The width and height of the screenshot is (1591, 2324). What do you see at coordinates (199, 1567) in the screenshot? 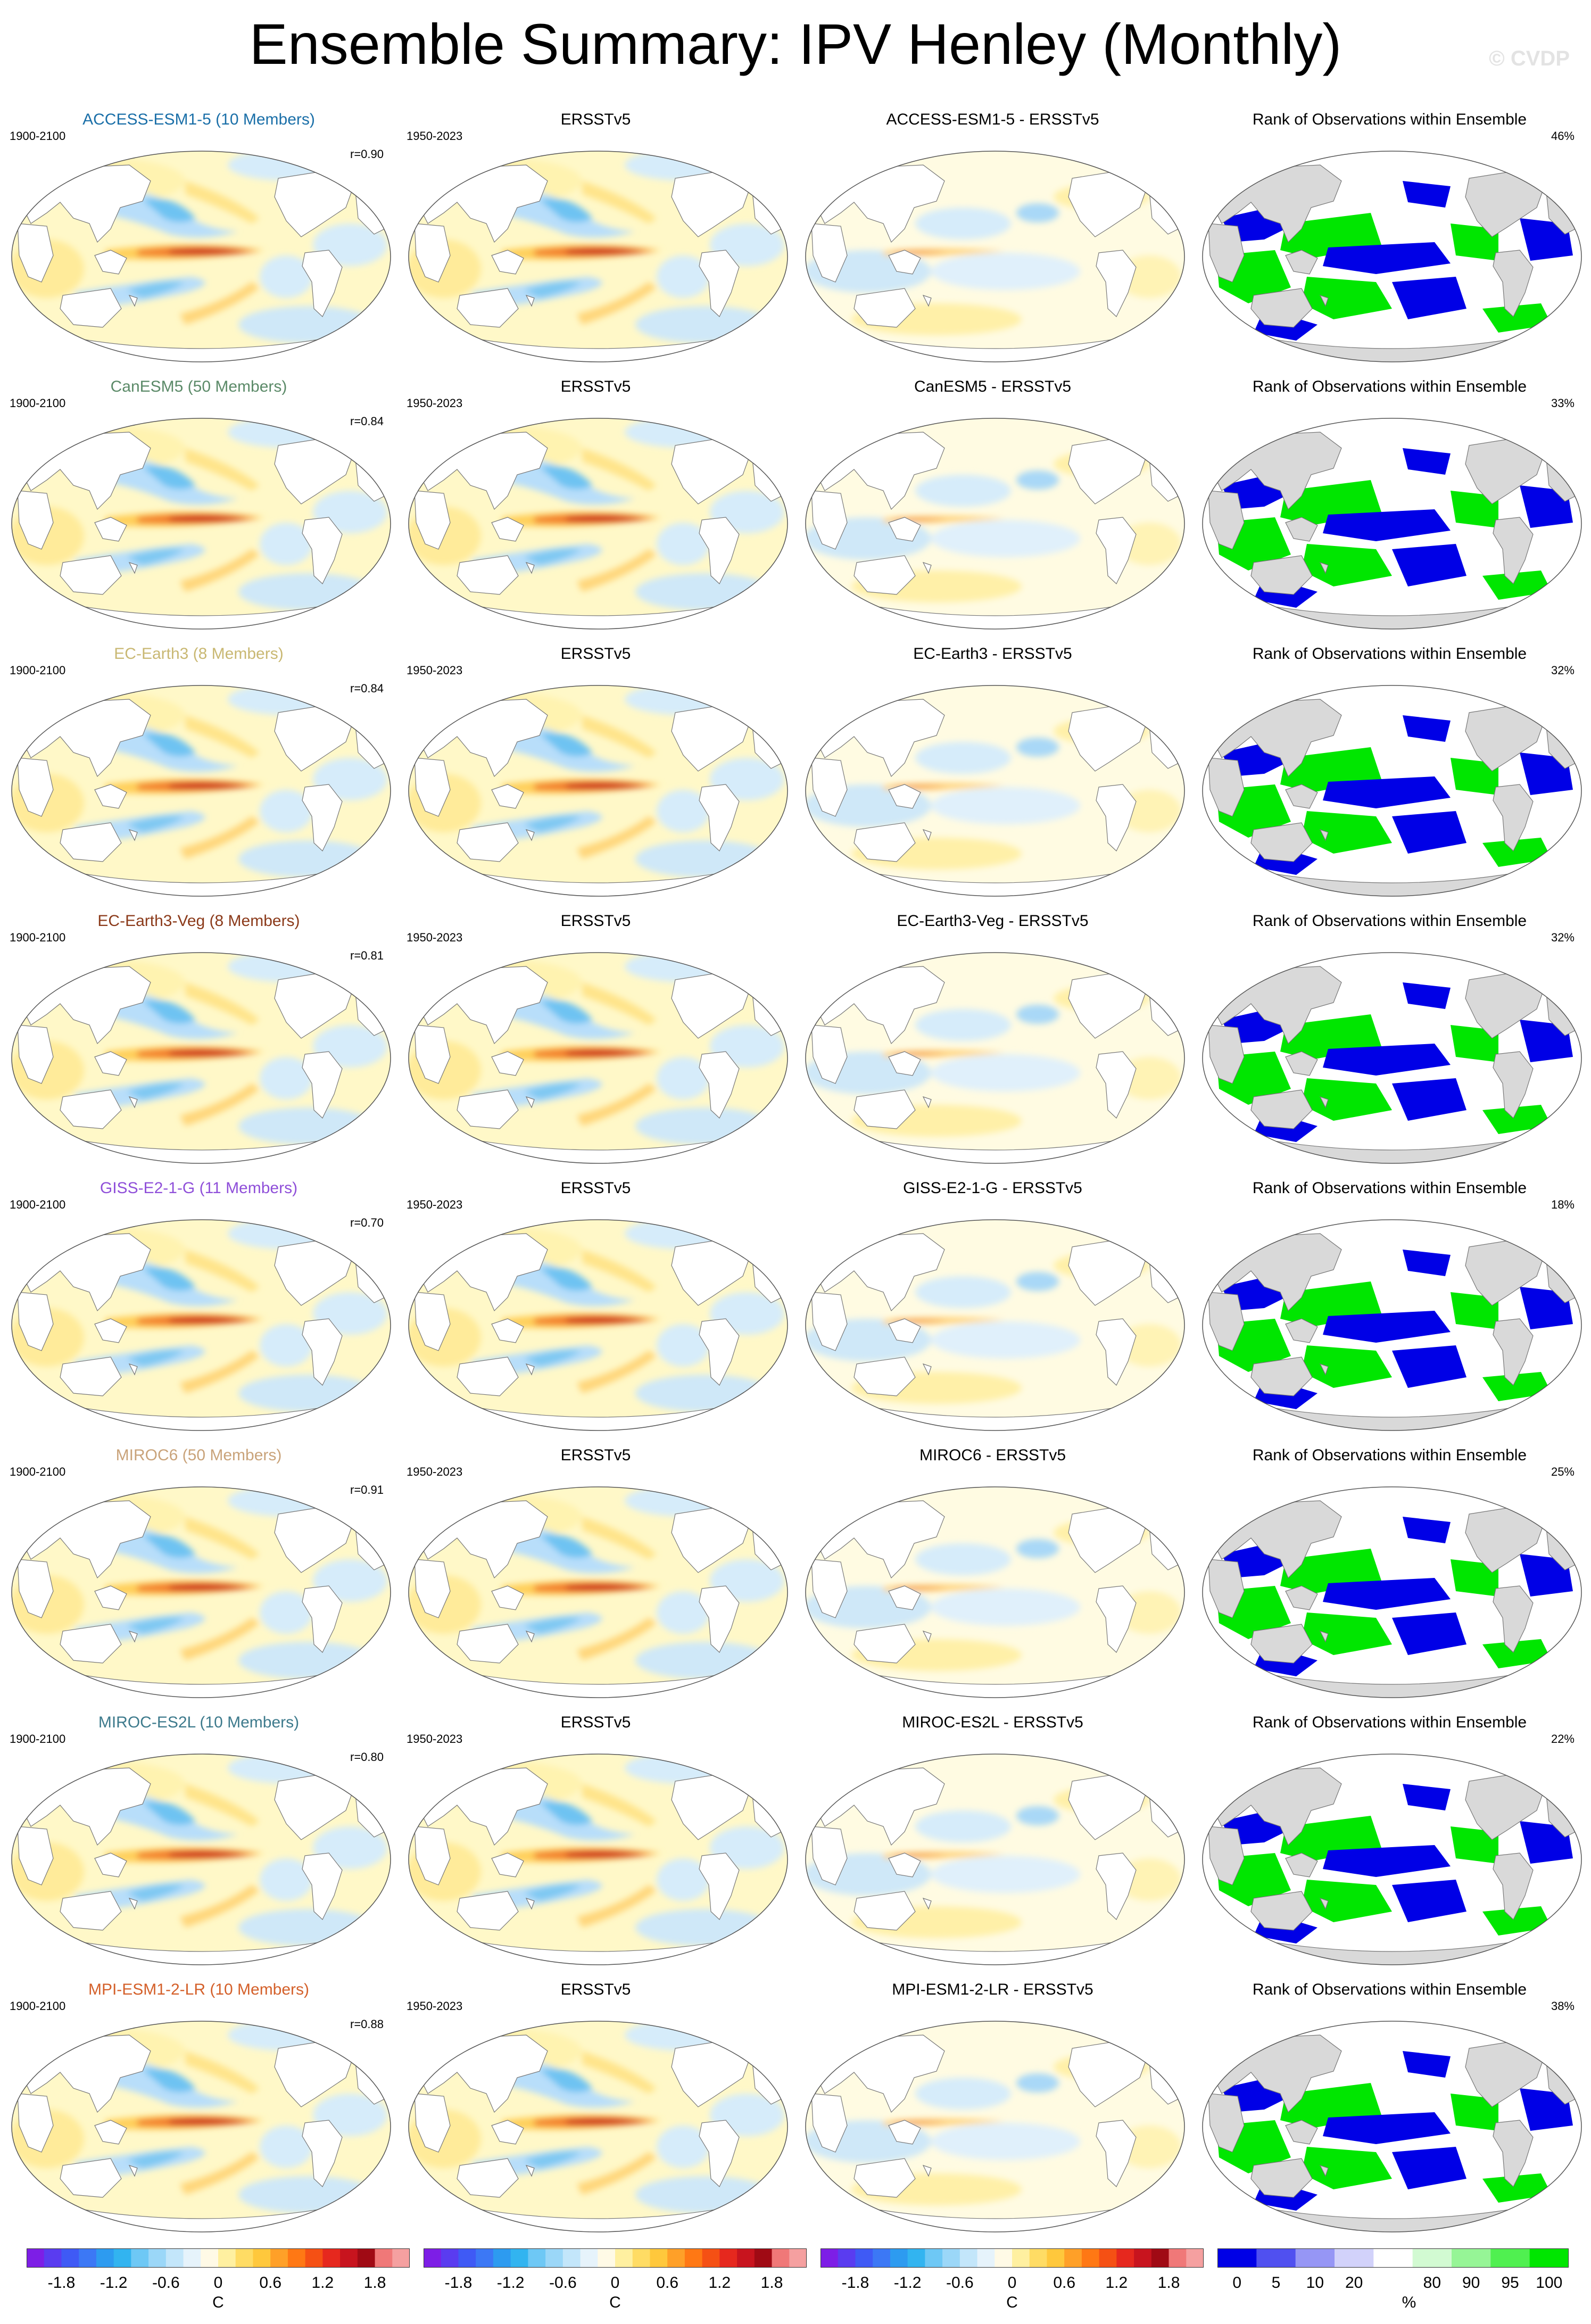
I see `model-panel: MIROC6 (50 Members) 1900-2100 r=0.91` at bounding box center [199, 1567].